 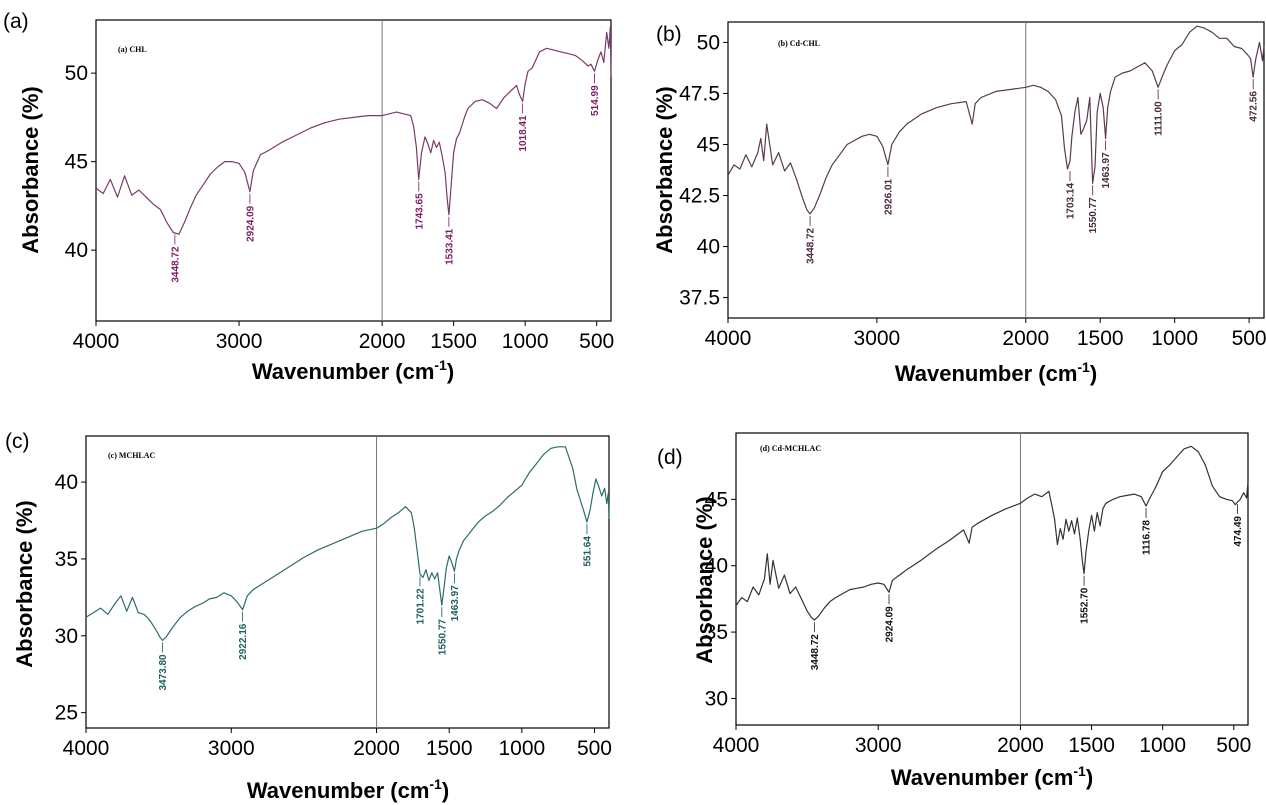 I want to click on inset-title: (a) CHL, so click(x=132, y=49).